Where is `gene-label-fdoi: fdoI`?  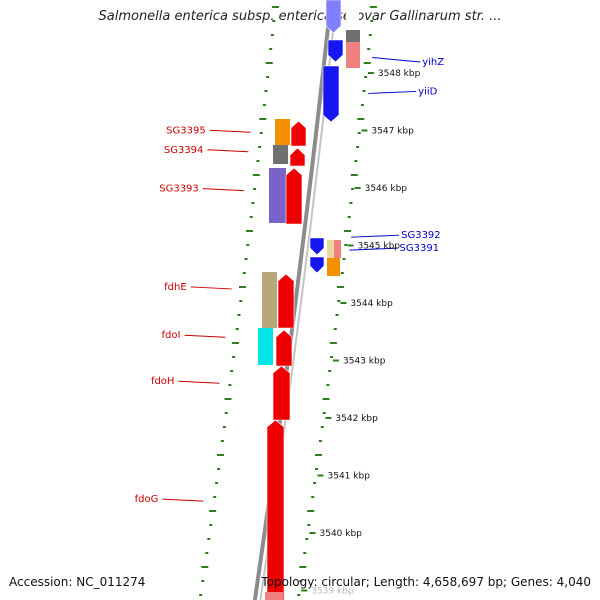
gene-label-fdoi: fdoI is located at coordinates (194, 335).